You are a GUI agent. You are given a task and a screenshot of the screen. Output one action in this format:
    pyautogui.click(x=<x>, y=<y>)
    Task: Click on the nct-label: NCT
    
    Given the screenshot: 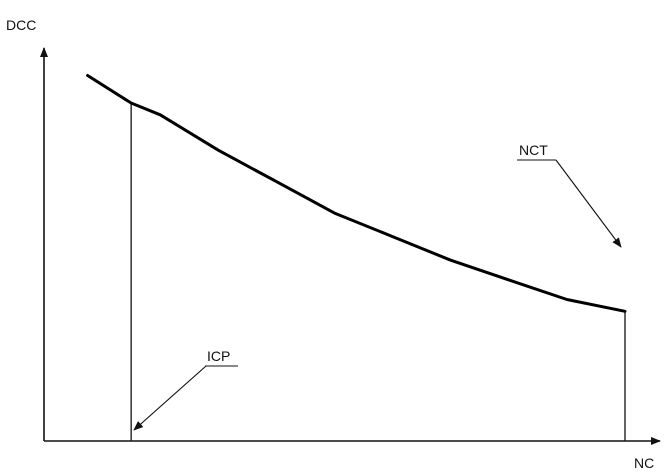 What is the action you would take?
    pyautogui.click(x=533, y=150)
    